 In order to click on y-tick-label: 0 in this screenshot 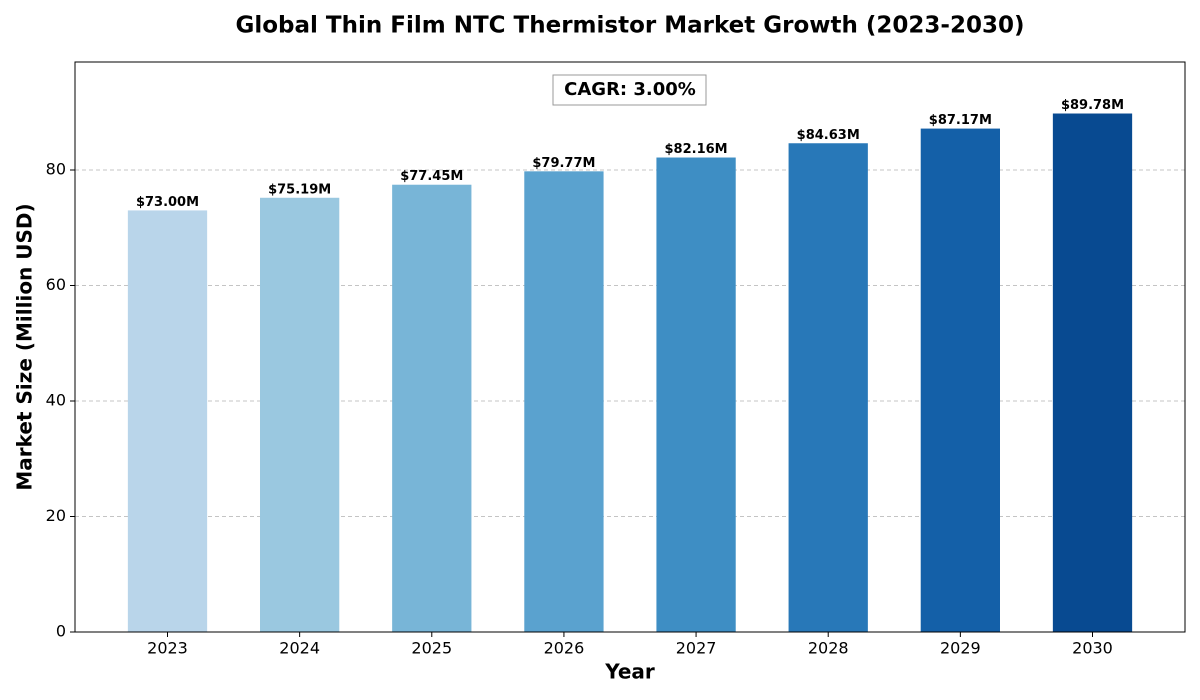, I will do `click(61, 631)`.